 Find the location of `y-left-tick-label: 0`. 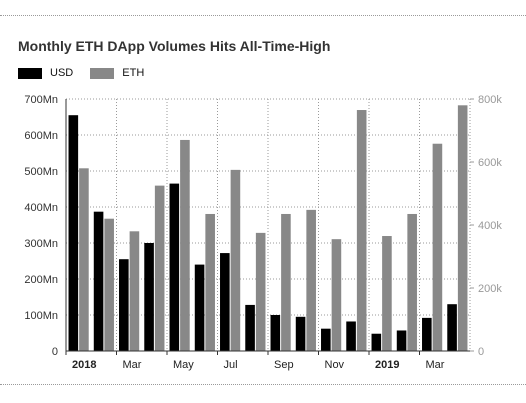

y-left-tick-label: 0 is located at coordinates (55, 352).